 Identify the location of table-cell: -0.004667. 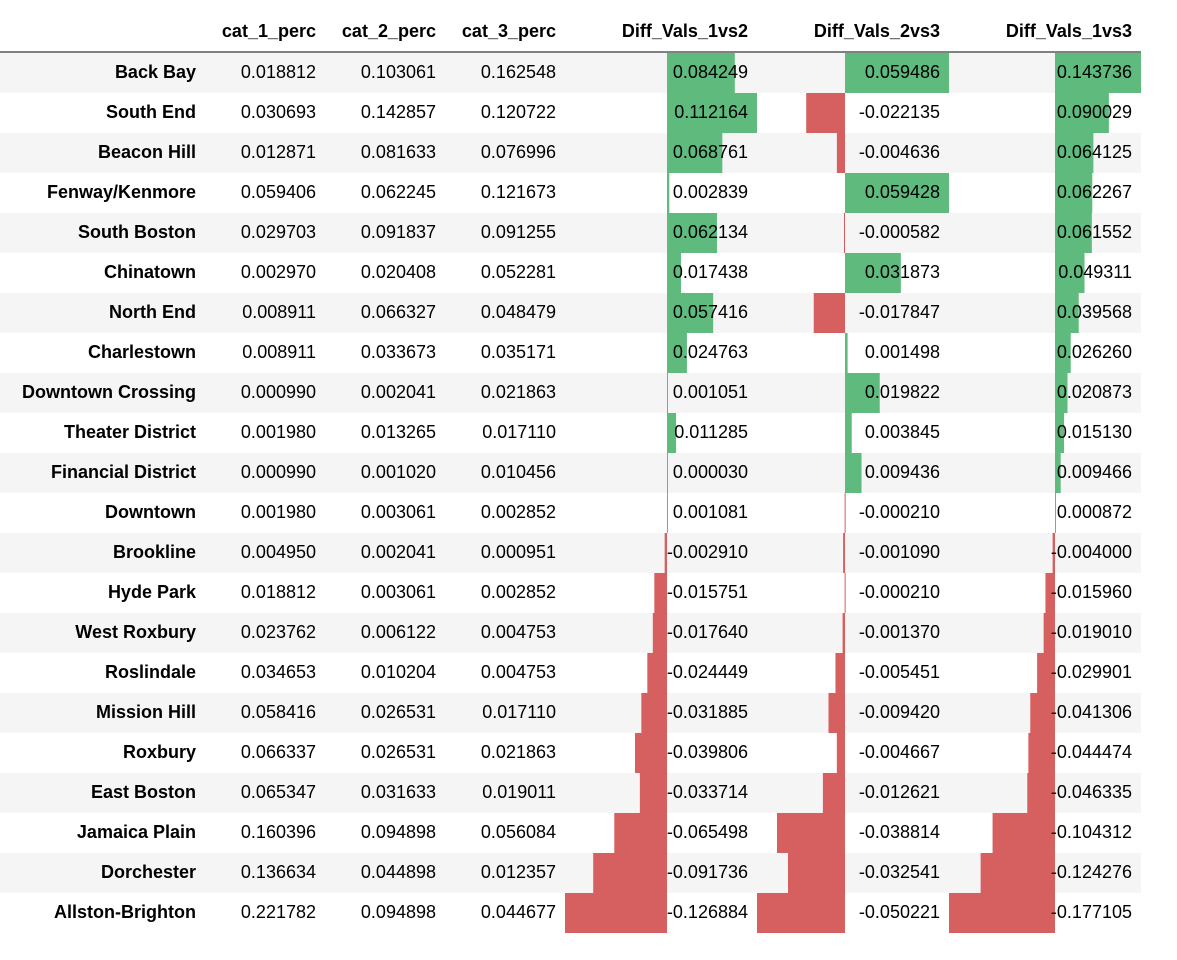
(899, 752).